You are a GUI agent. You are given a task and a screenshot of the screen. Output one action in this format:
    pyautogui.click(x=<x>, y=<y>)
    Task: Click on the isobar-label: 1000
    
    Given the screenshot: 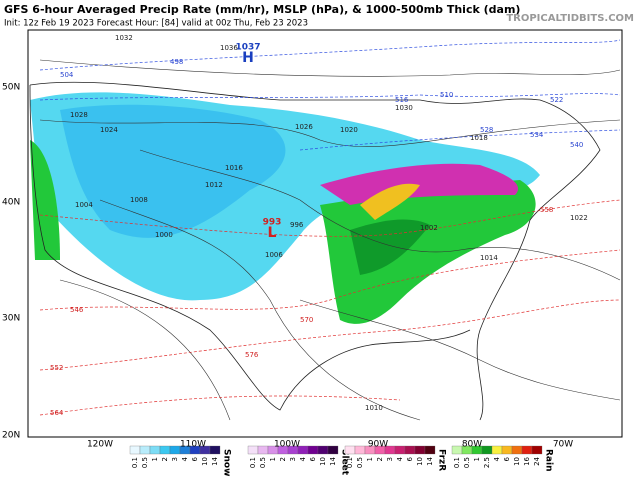 What is the action you would take?
    pyautogui.click(x=164, y=235)
    